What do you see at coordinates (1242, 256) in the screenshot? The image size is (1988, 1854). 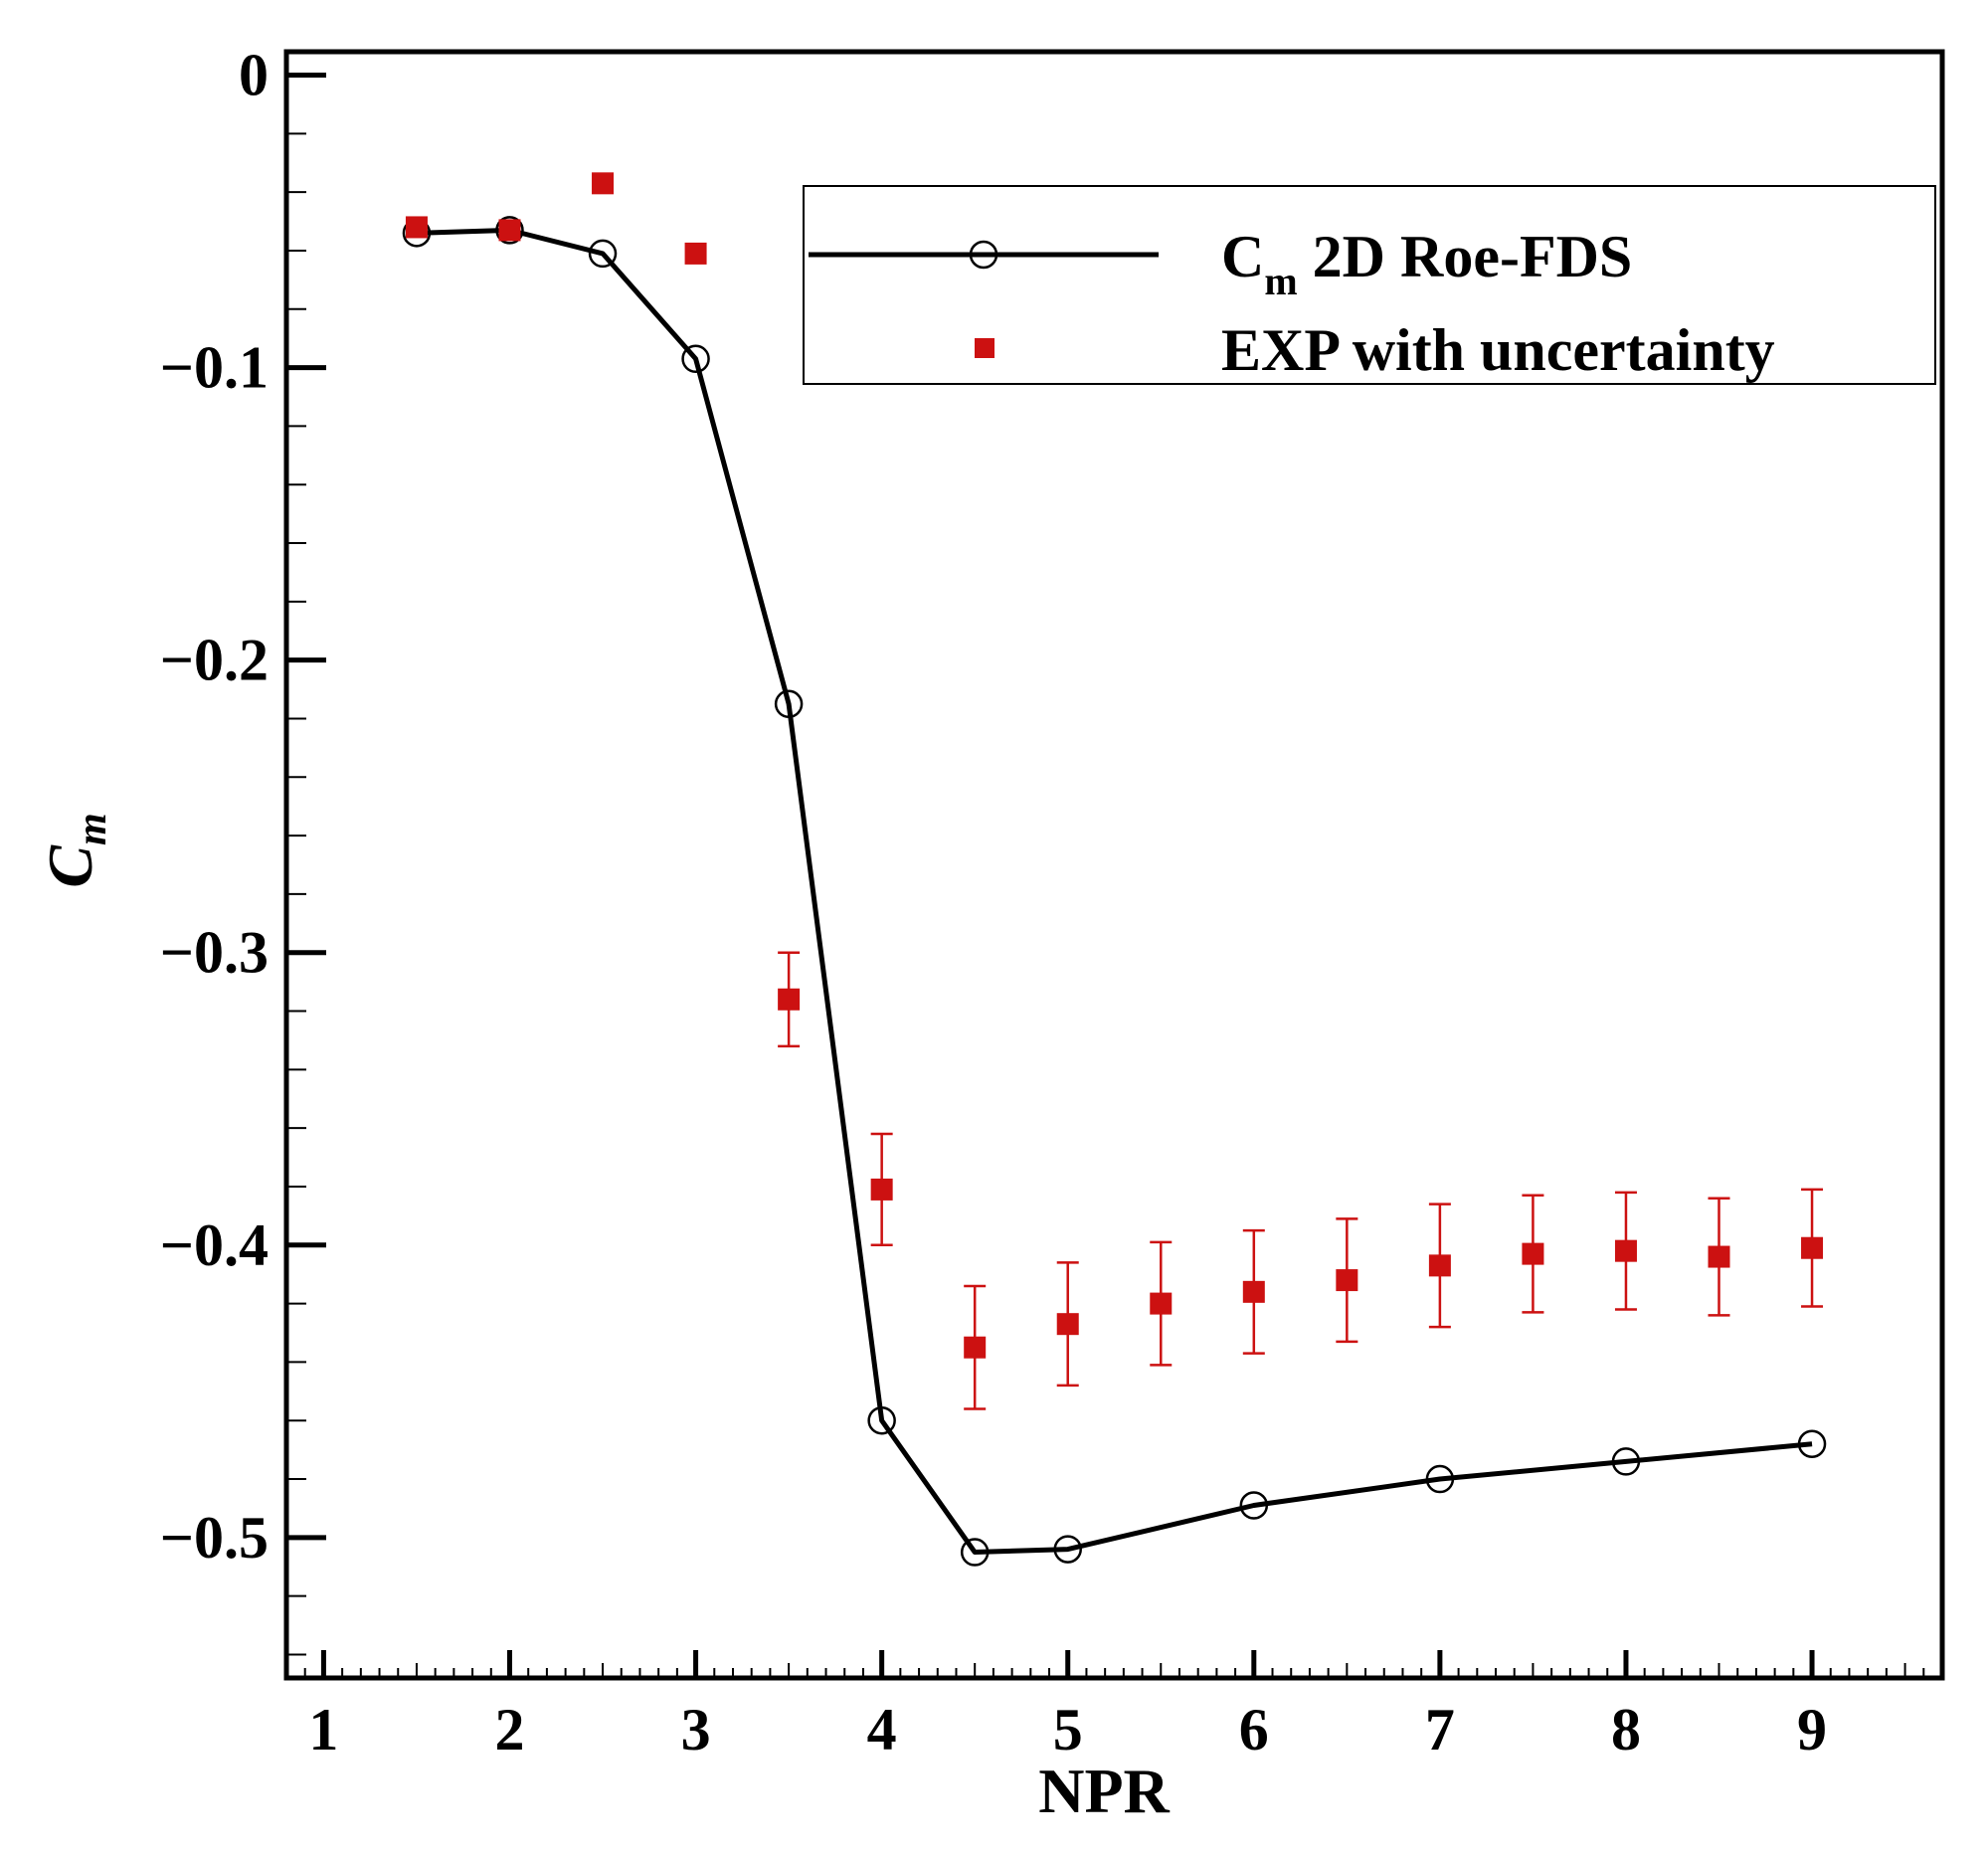 I see `legend-label-sim-base: C` at bounding box center [1242, 256].